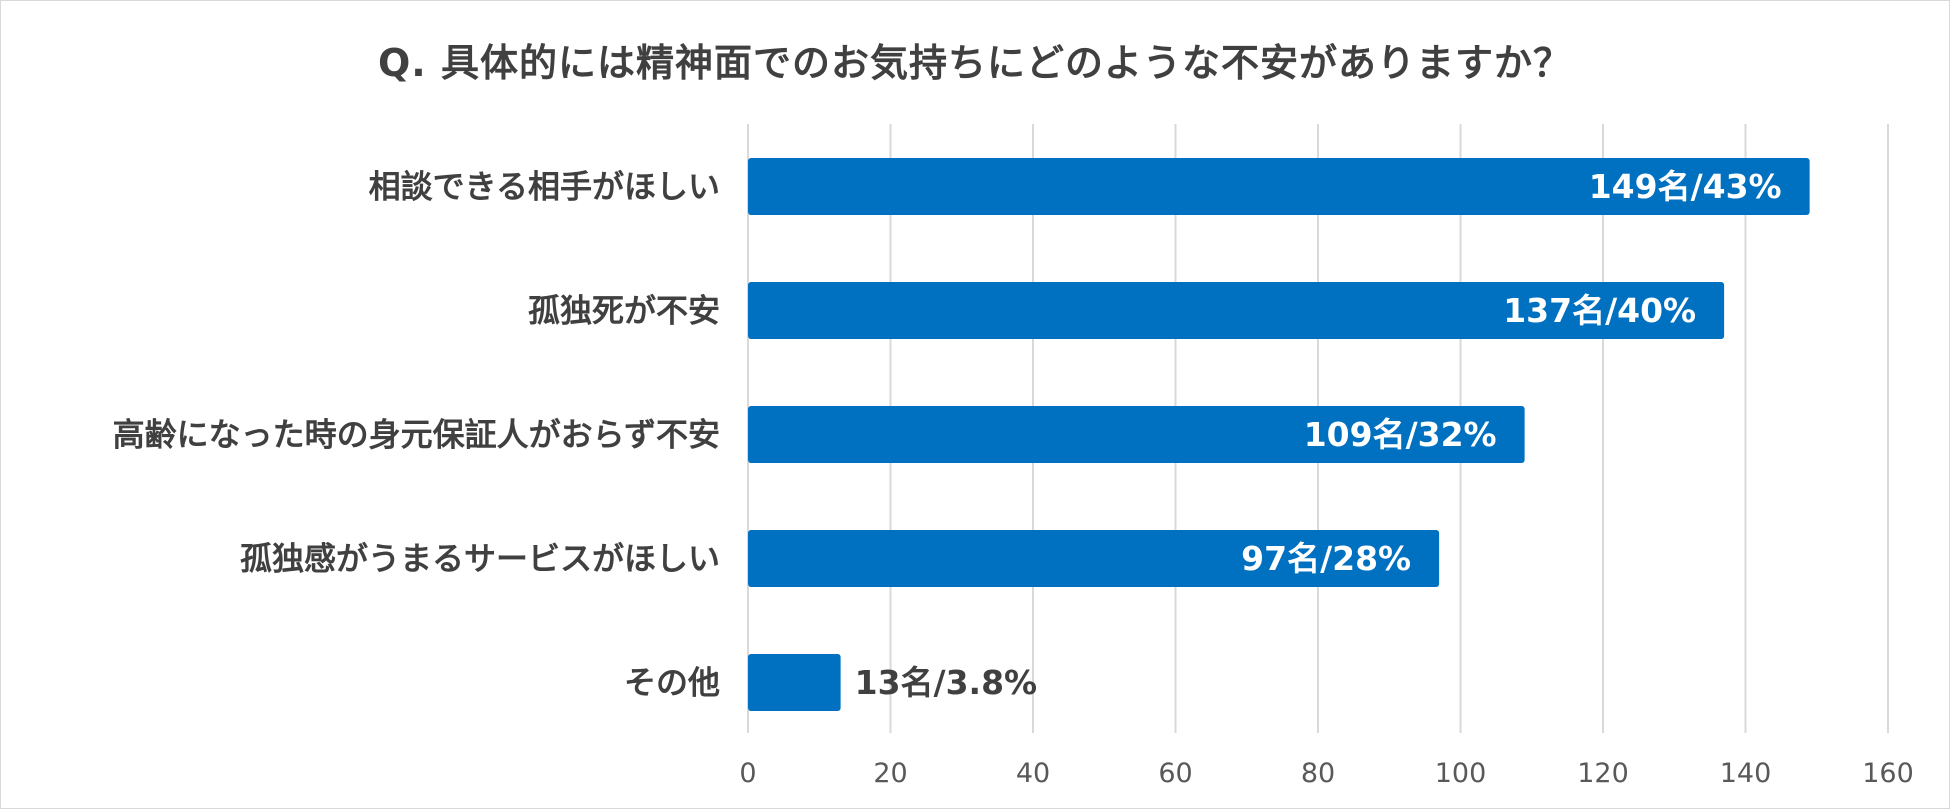 The image size is (1950, 809). What do you see at coordinates (1888, 773) in the screenshot?
I see `x-tick-label: 160` at bounding box center [1888, 773].